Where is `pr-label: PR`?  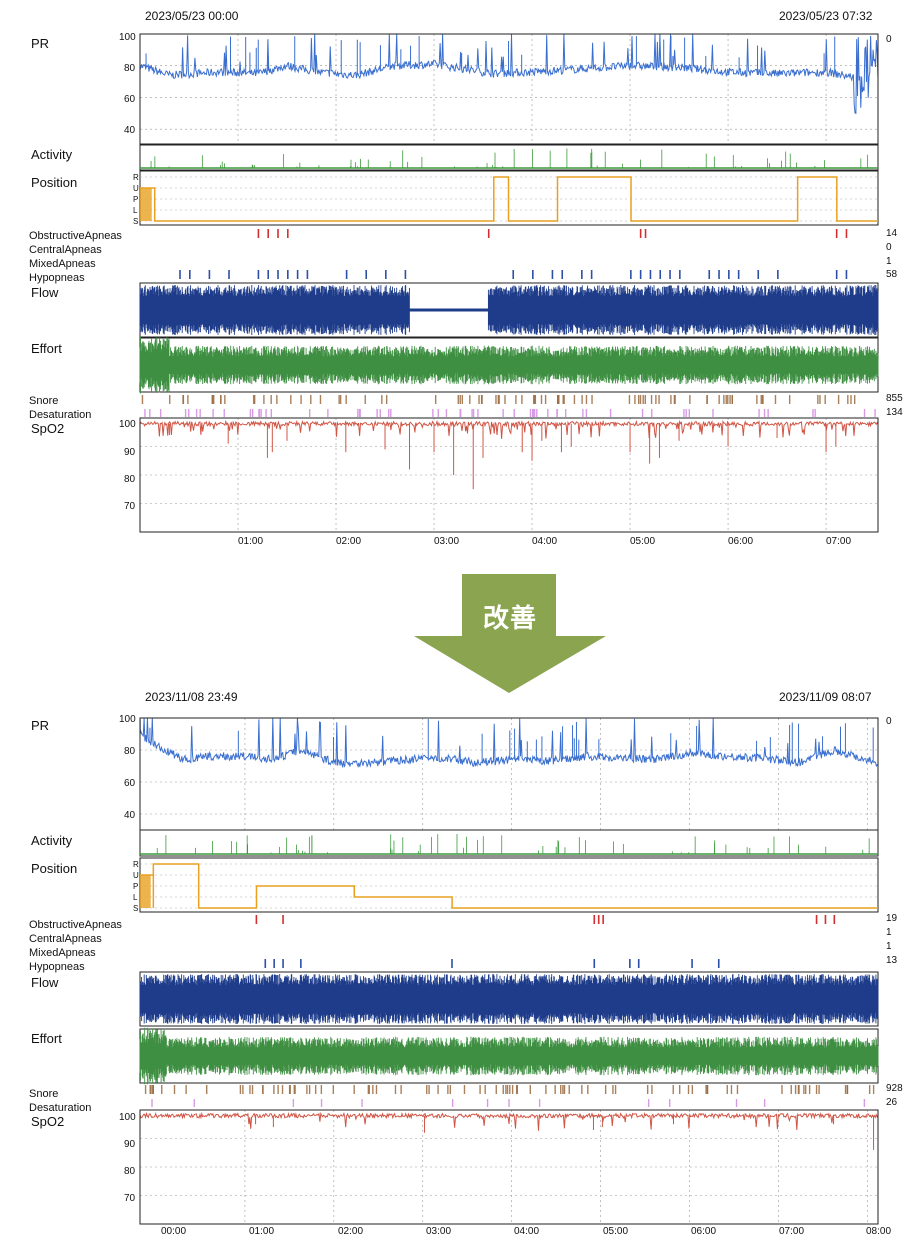 pr-label: PR is located at coordinates (40, 725).